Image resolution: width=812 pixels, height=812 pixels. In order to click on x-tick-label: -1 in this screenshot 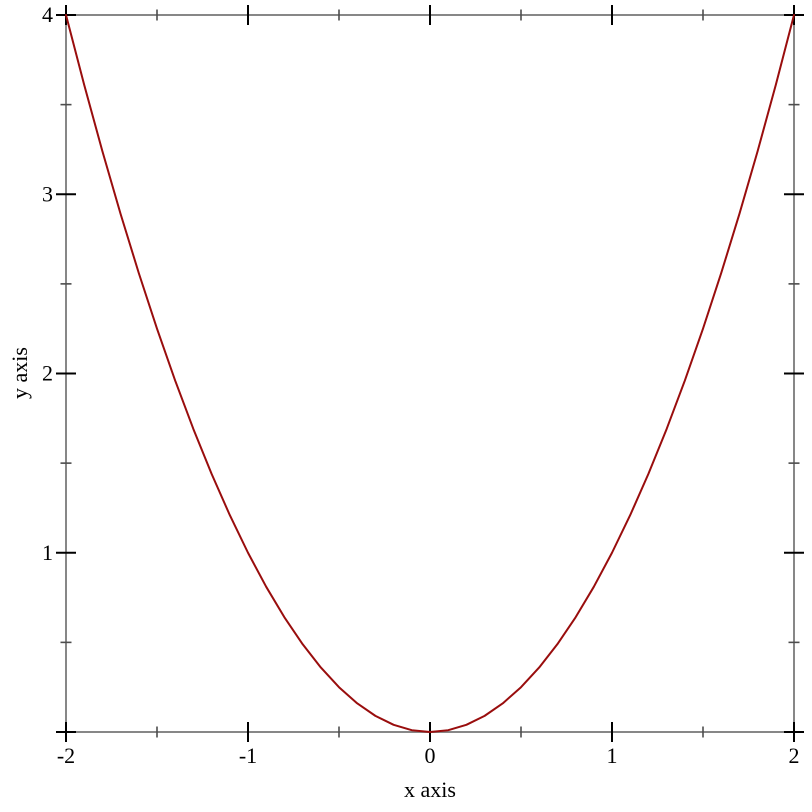, I will do `click(248, 755)`.